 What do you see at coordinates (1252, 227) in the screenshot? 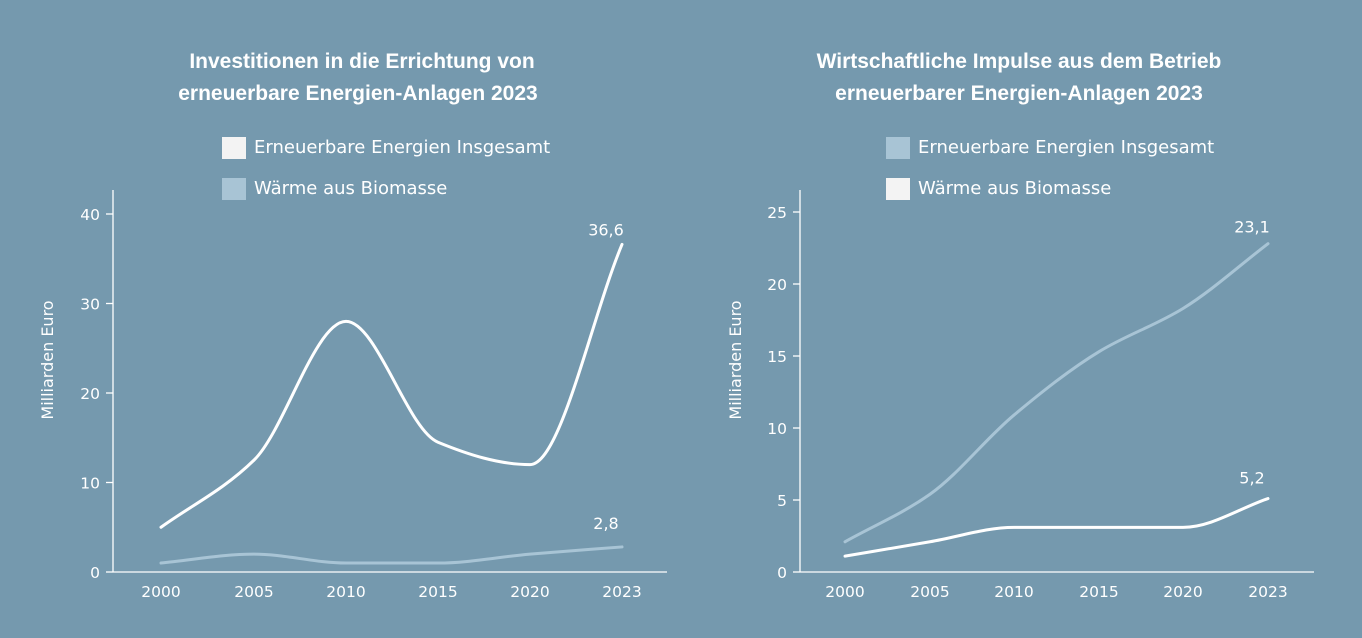
I see `data-label-total: 23,1` at bounding box center [1252, 227].